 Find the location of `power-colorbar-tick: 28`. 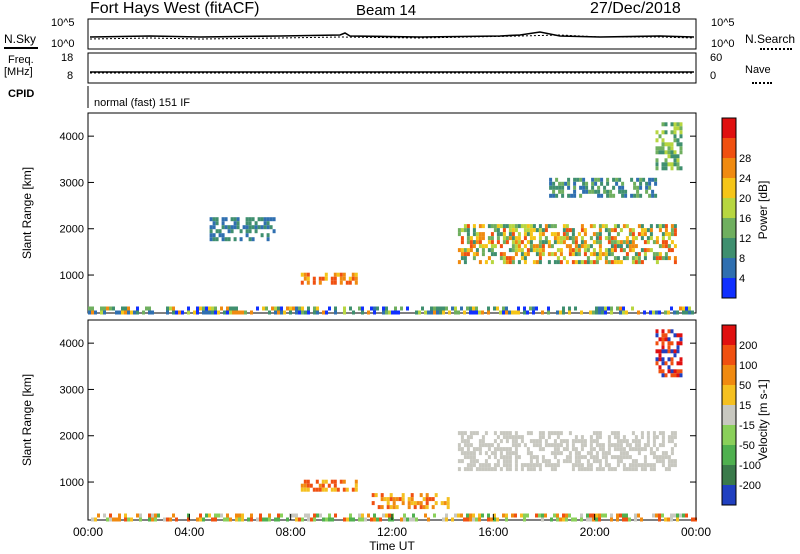

power-colorbar-tick: 28 is located at coordinates (745, 159).